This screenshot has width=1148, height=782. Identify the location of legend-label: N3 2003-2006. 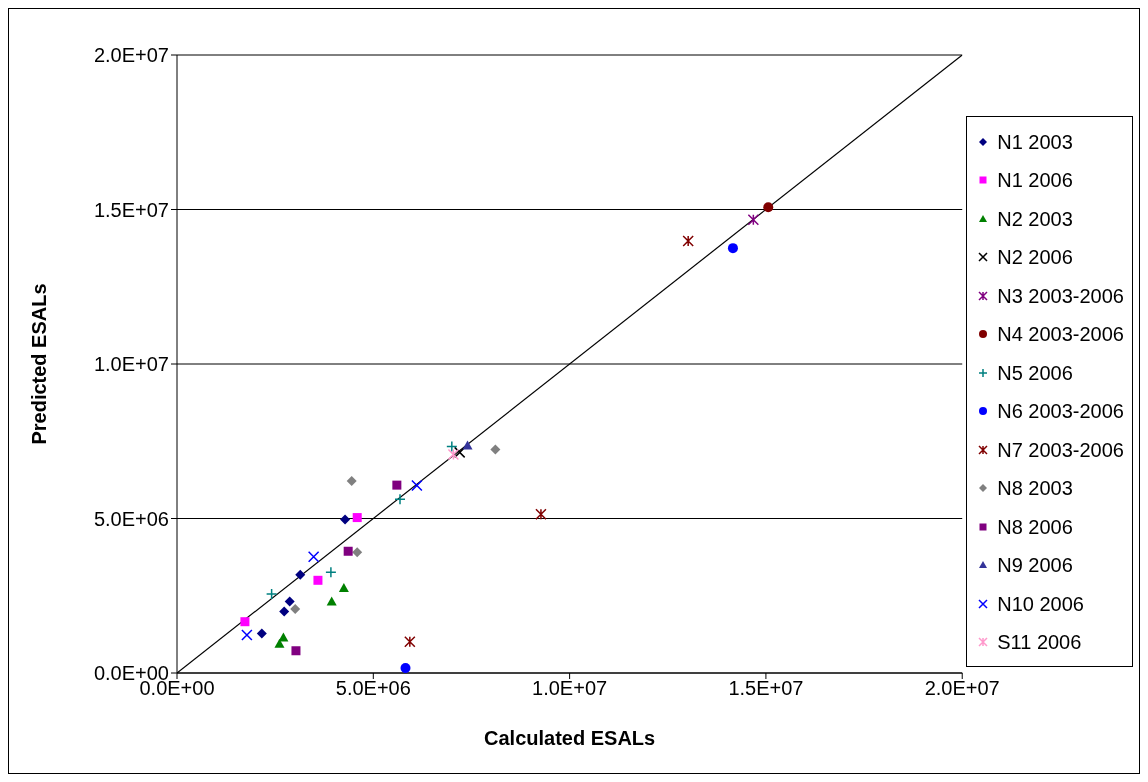
(1060, 296).